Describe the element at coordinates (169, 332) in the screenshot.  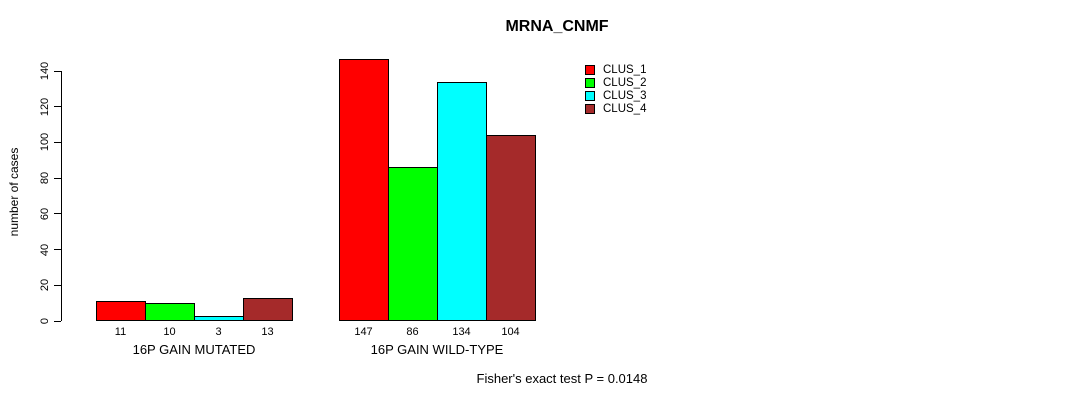
I see `bar-value-label: 10` at that location.